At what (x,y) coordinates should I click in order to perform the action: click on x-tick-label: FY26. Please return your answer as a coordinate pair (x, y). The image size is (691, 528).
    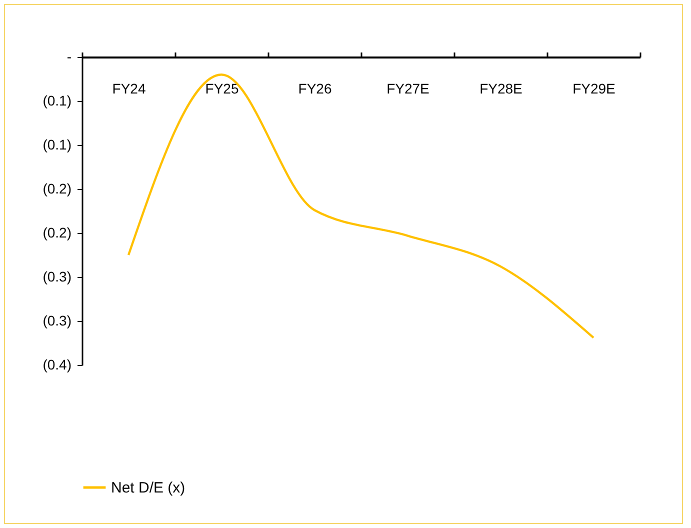
    Looking at the image, I should click on (315, 88).